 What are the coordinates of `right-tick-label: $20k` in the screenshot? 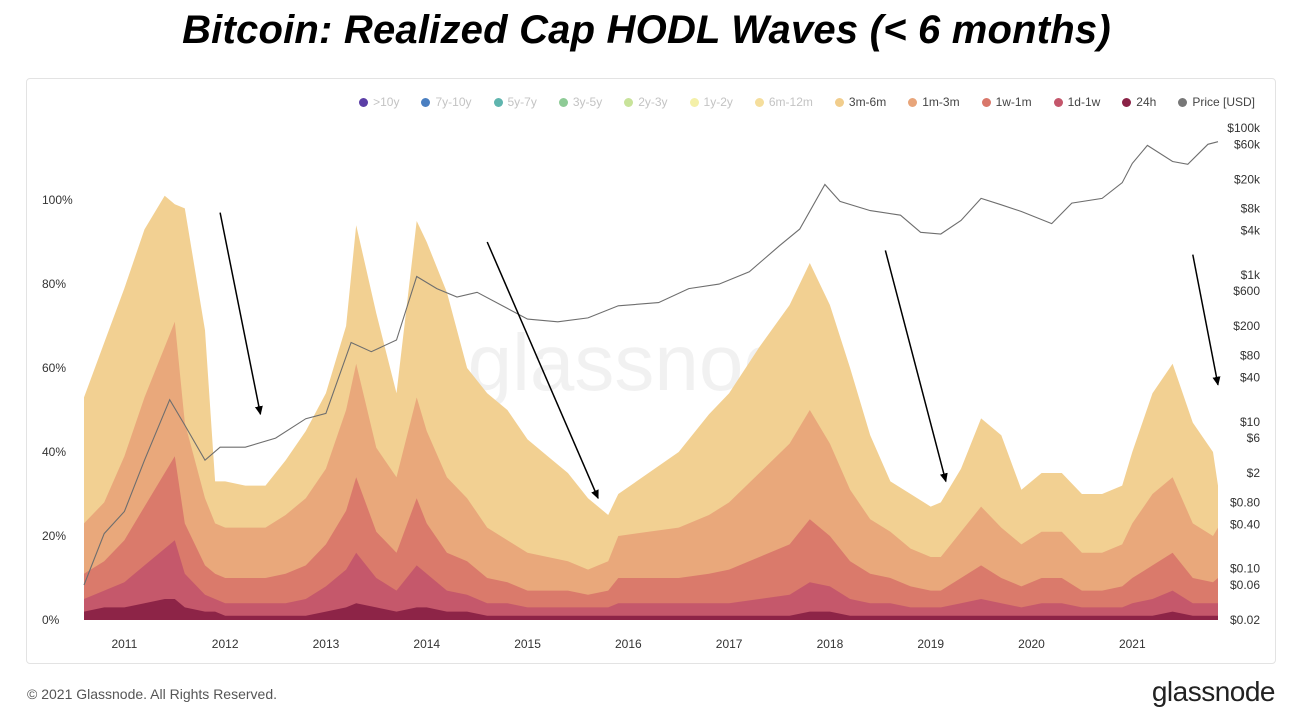 It's located at (1247, 179).